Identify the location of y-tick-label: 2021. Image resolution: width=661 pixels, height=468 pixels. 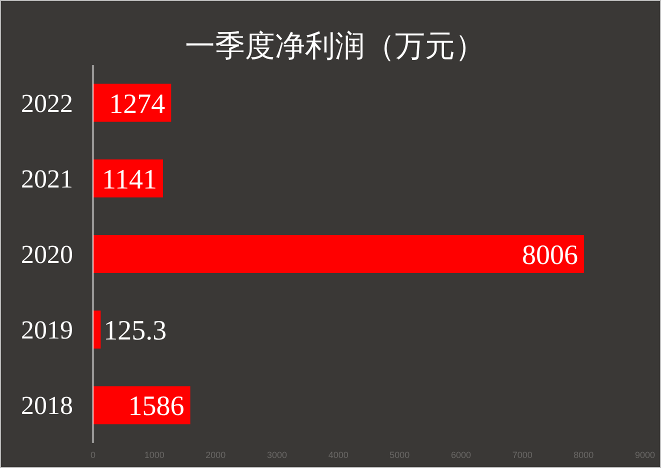
(47, 179).